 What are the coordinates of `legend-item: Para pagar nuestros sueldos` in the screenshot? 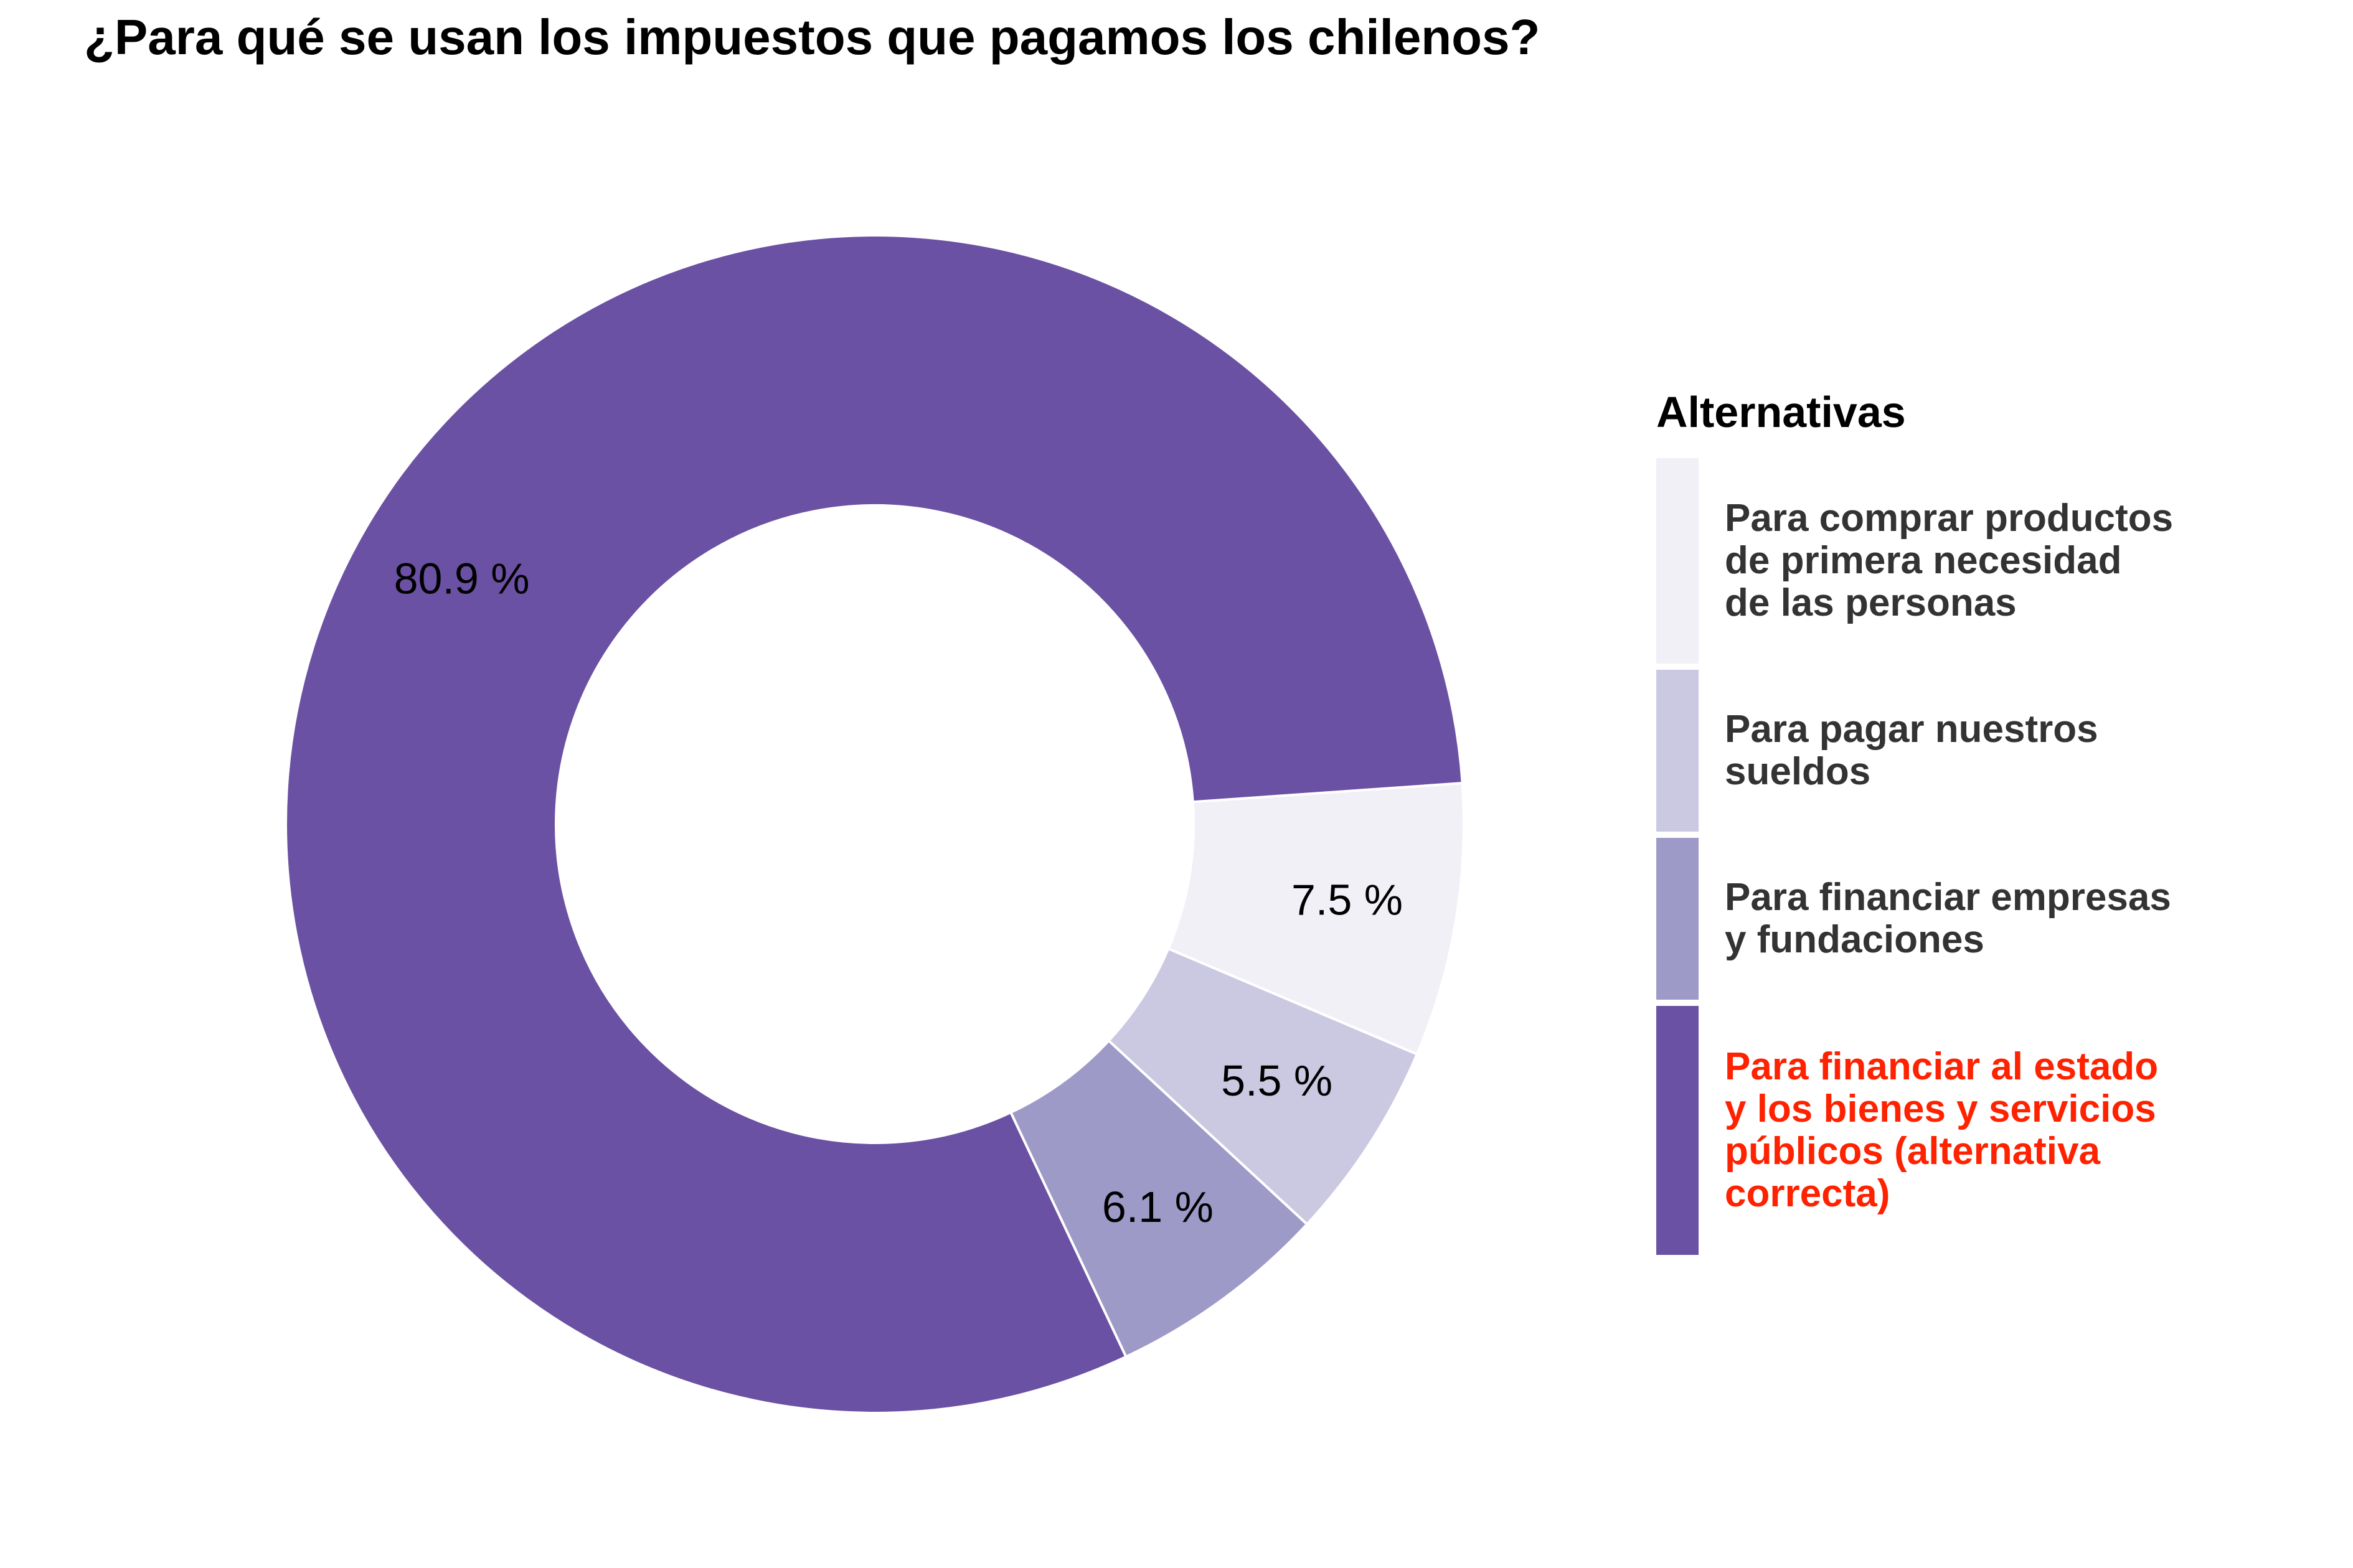 It's located at (1992, 751).